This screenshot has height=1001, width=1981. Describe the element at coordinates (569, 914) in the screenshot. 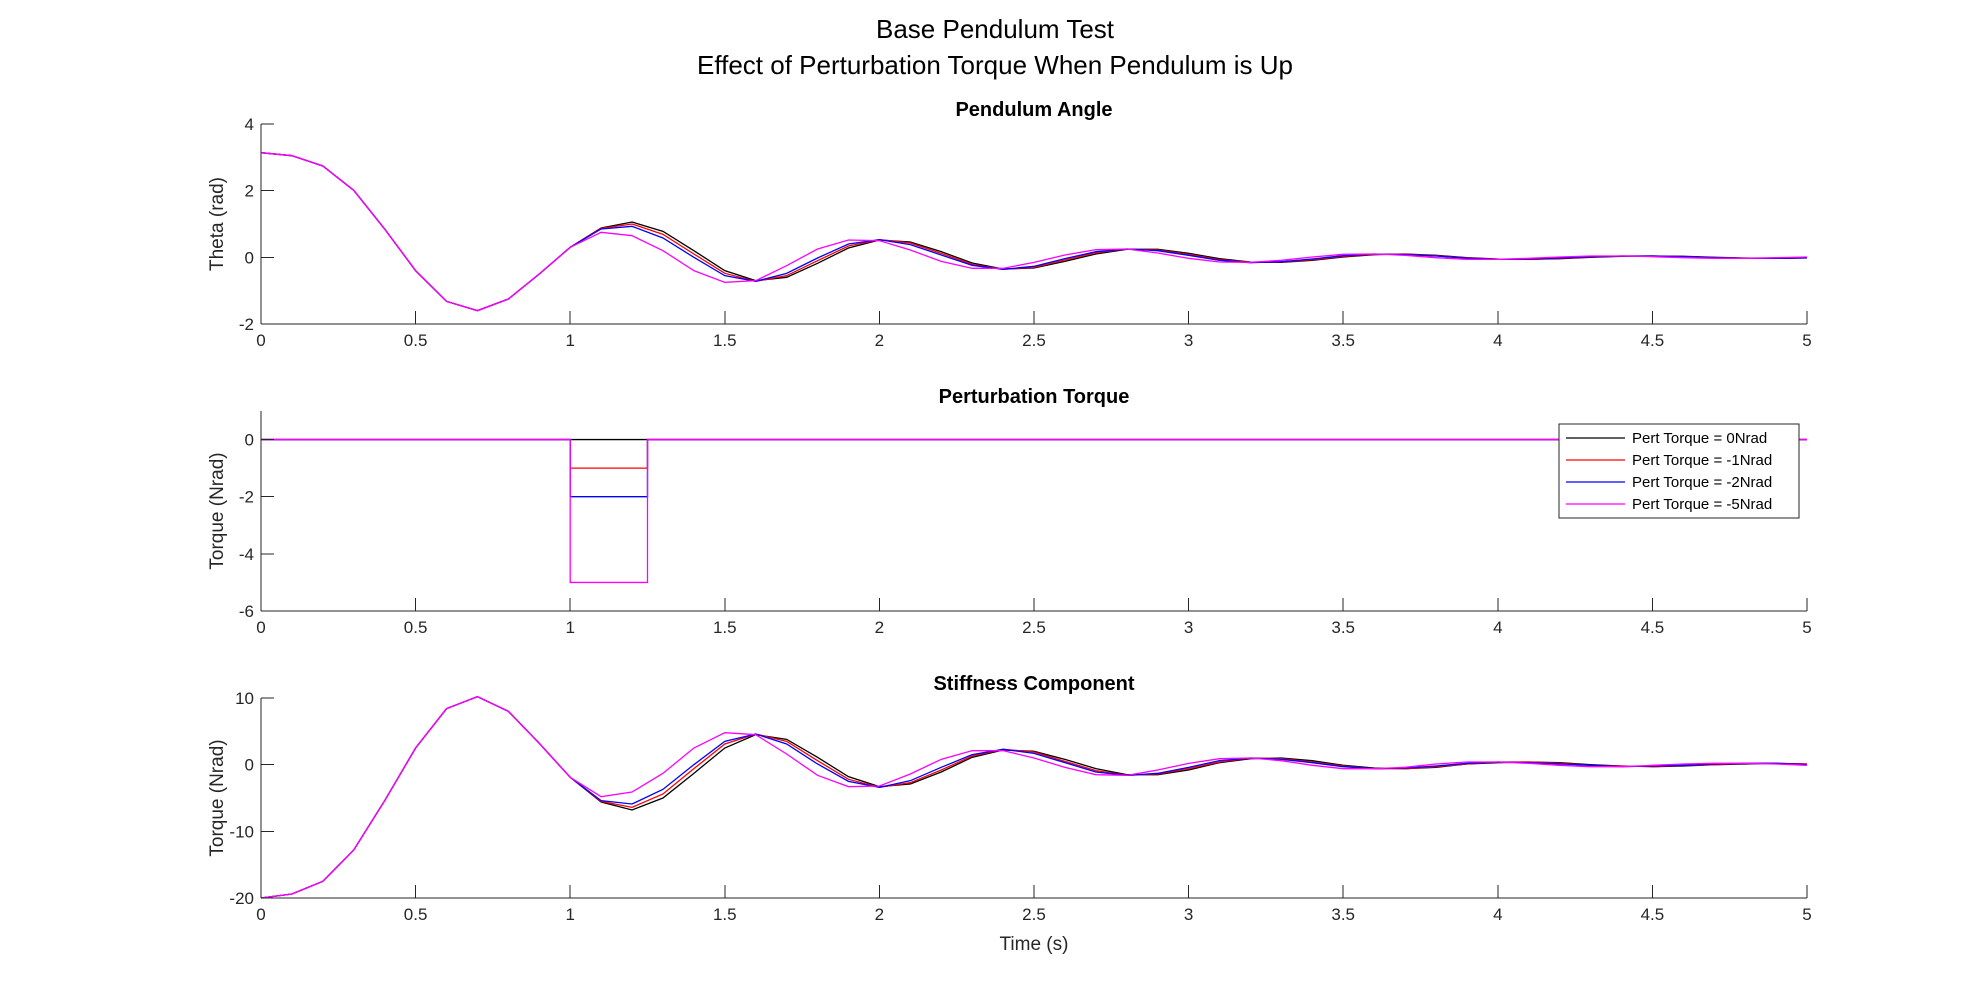

I see `chart-2-x-tick-label-1: 1` at that location.